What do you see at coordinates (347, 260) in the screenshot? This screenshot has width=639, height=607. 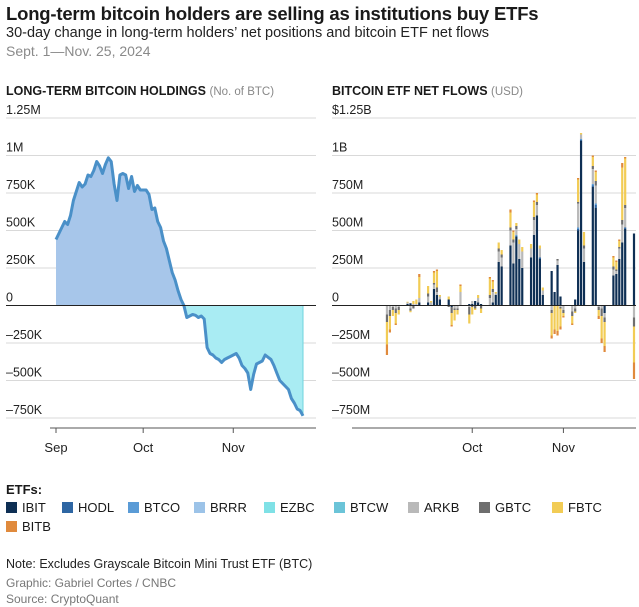 I see `right-y-tick-label: 250M` at bounding box center [347, 260].